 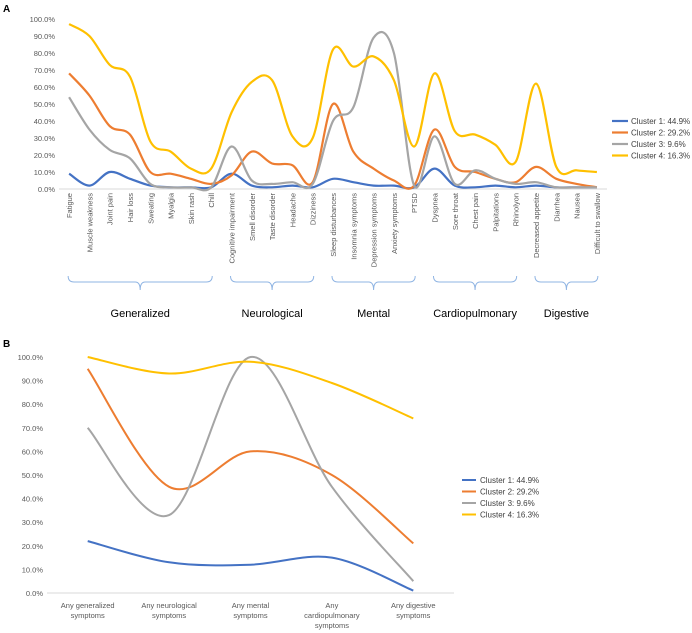 What do you see at coordinates (495, 212) in the screenshot?
I see `a-category-label: Palpitations` at bounding box center [495, 212].